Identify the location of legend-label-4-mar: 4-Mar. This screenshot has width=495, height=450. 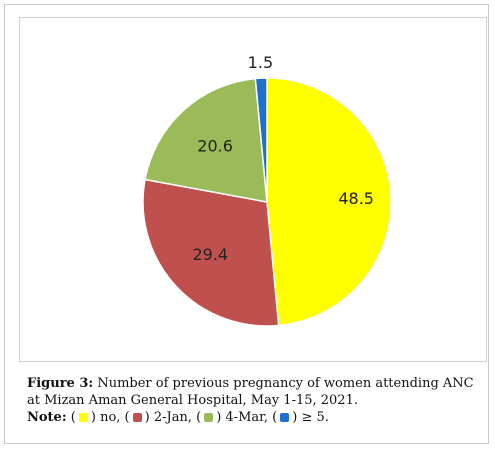
(244, 417).